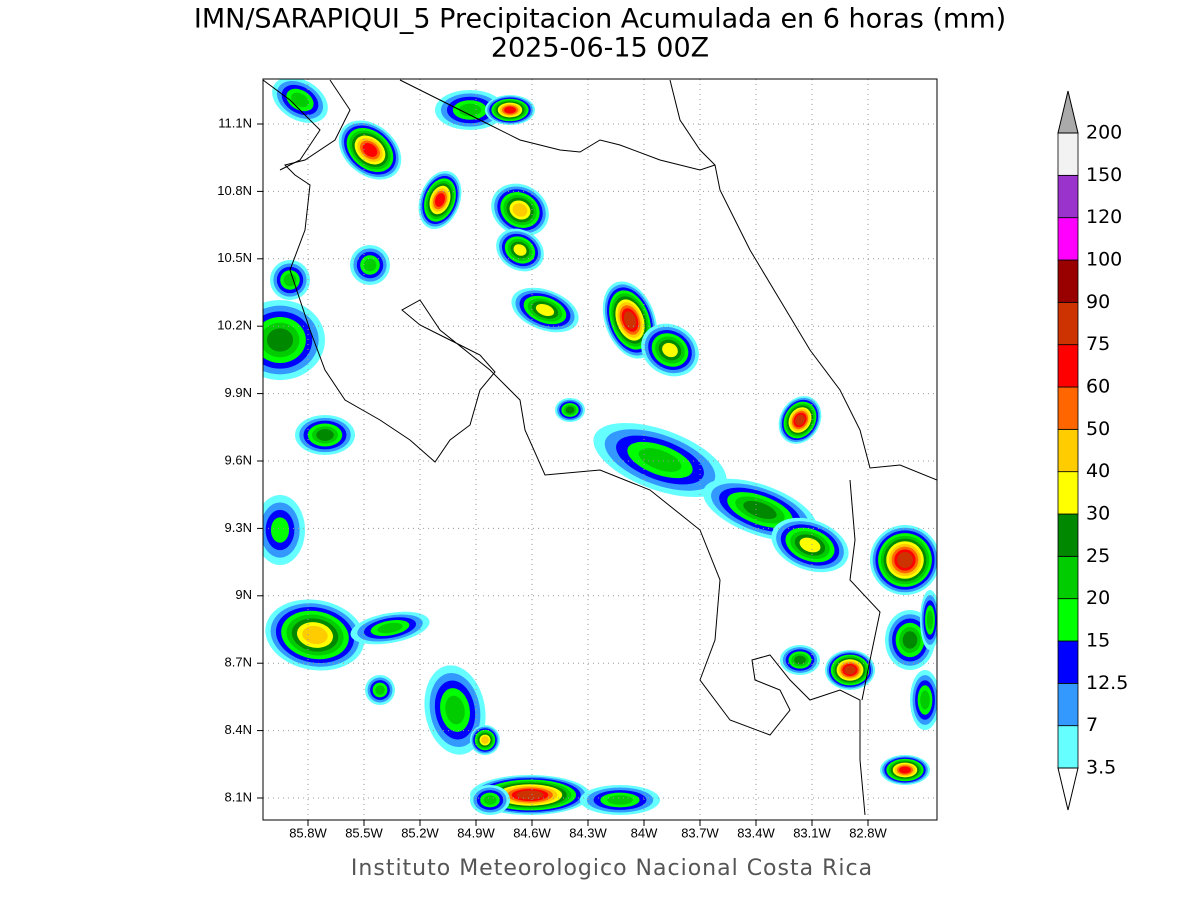 This screenshot has height=900, width=1200. What do you see at coordinates (1068, 112) in the screenshot?
I see `colorbar-over` at bounding box center [1068, 112].